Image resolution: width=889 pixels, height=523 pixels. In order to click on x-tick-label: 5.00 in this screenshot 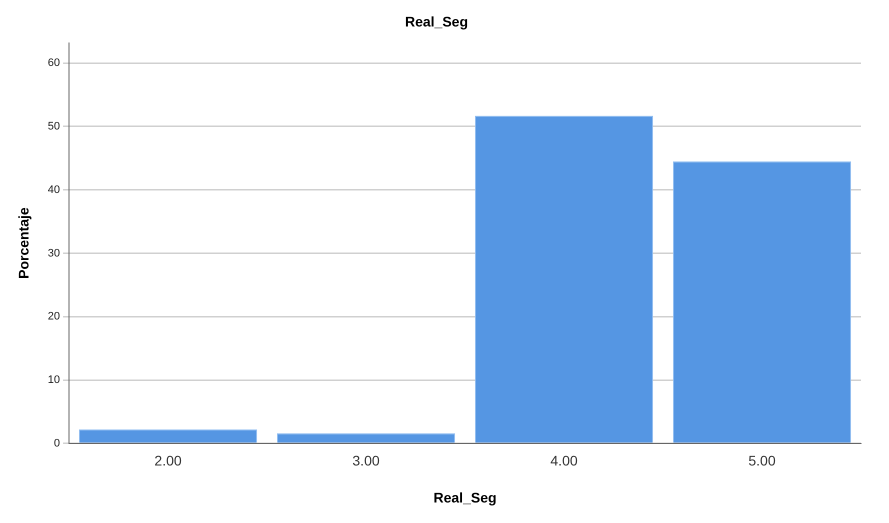, I will do `click(762, 460)`.